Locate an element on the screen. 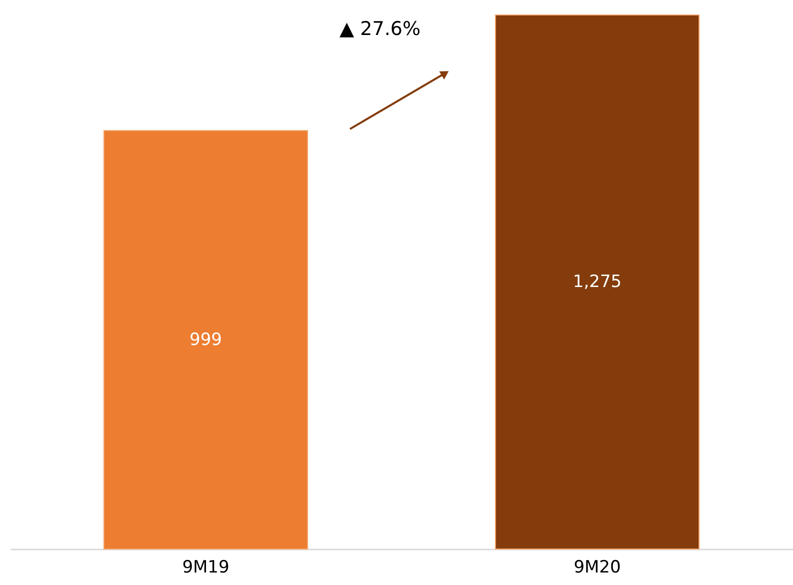 The image size is (793, 585). data-label: 1,275 is located at coordinates (597, 282).